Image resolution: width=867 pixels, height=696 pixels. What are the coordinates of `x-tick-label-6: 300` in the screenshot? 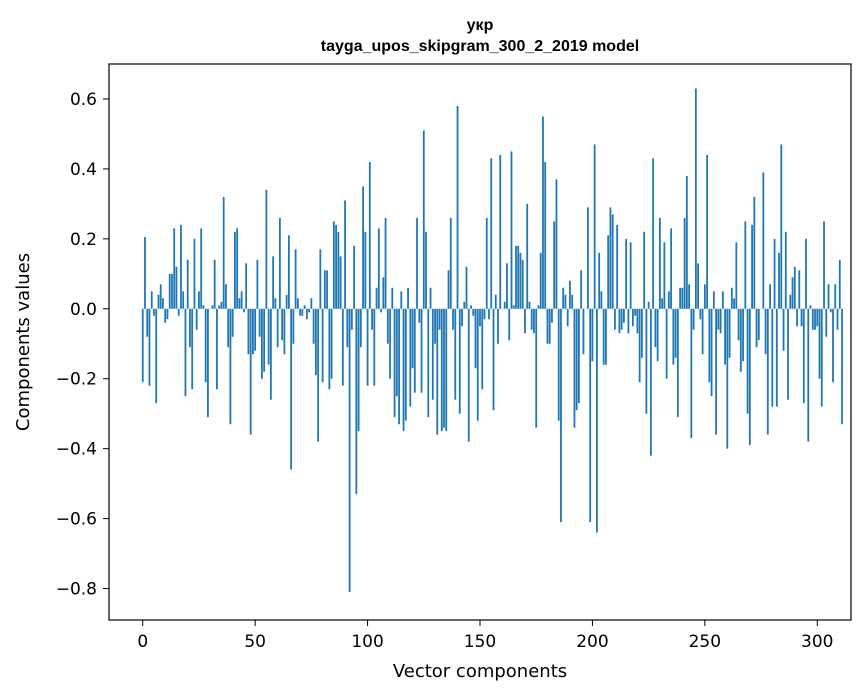 It's located at (817, 642).